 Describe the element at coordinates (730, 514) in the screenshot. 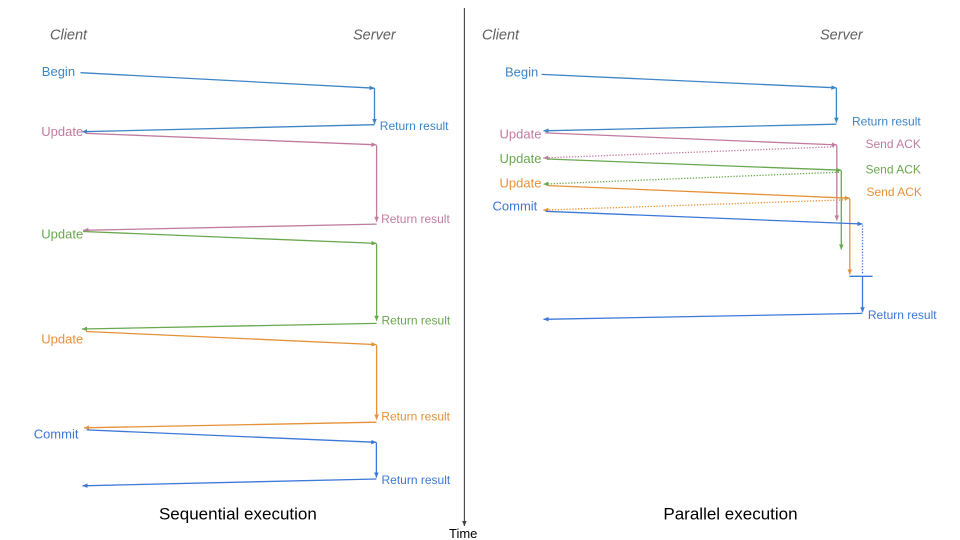

I see `svg-text: Parallel execution` at that location.